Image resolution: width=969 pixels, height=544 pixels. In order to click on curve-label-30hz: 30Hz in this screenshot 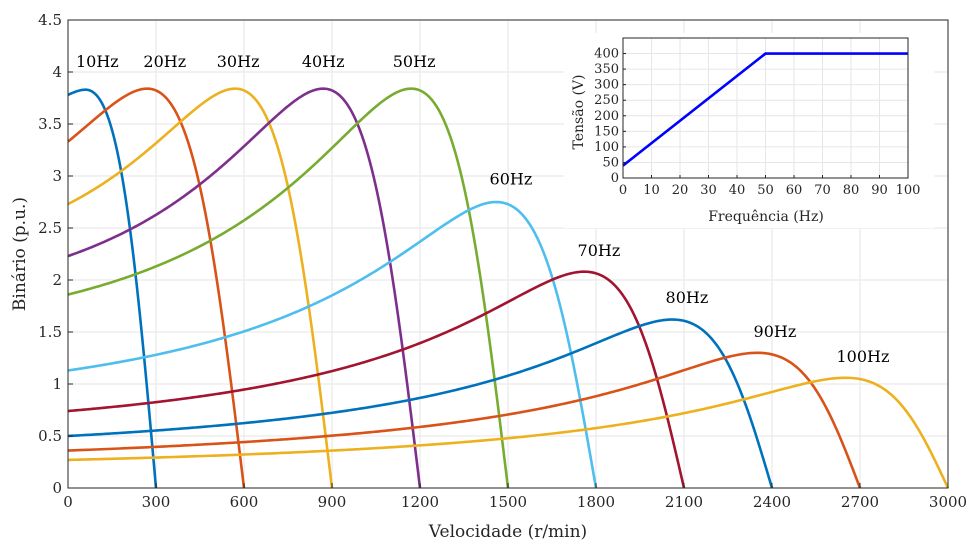, I will do `click(238, 61)`.